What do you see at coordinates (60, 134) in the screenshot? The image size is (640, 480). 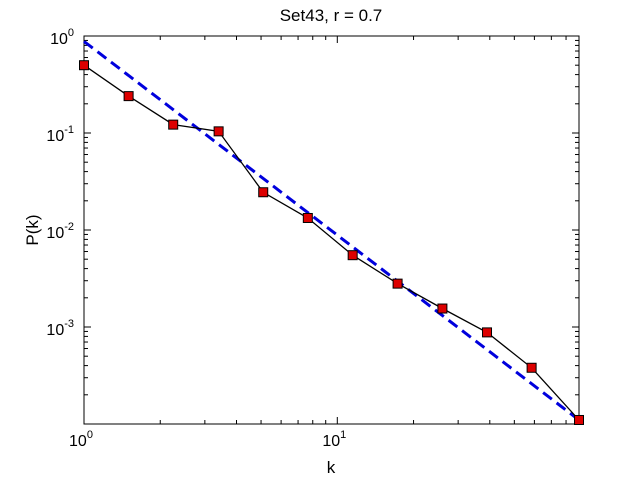 I see `y-tick-label: 10⁻¹` at bounding box center [60, 134].